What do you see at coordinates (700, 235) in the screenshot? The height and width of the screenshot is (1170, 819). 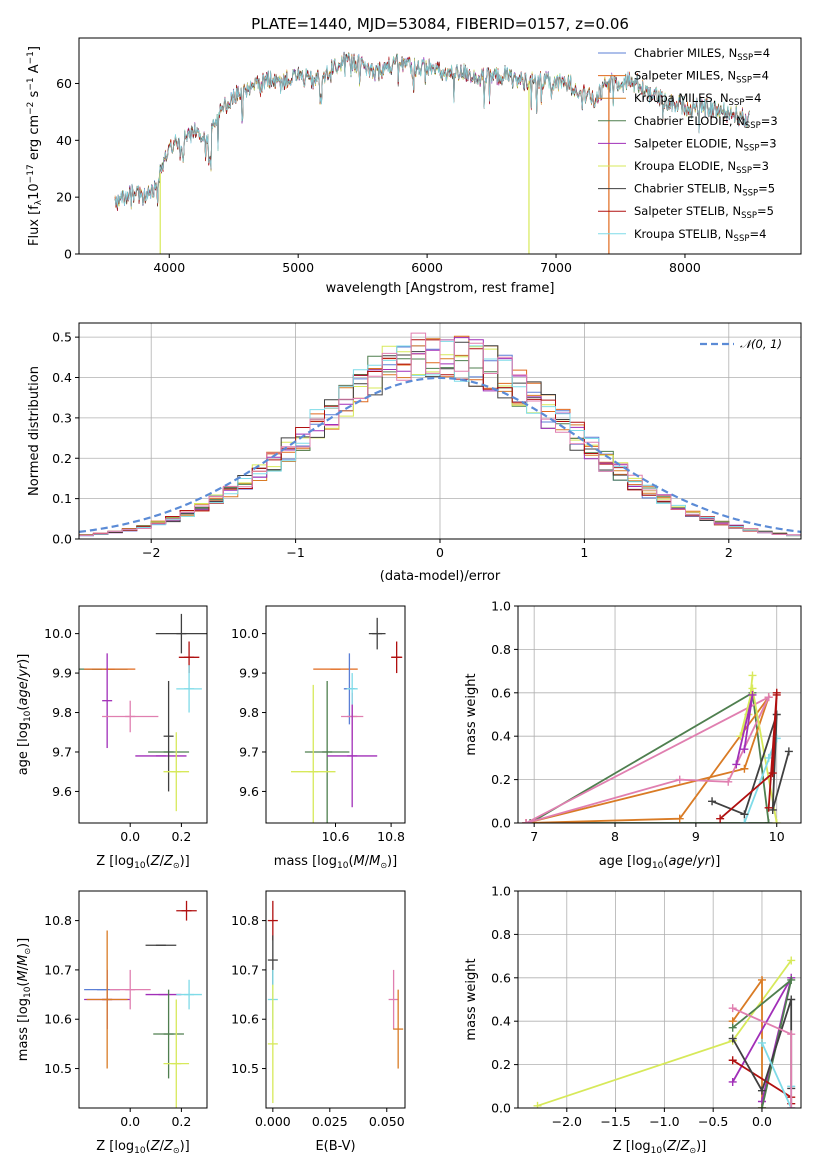 I see `legend-label: Kroupa STELIB, NSSP=4` at bounding box center [700, 235].